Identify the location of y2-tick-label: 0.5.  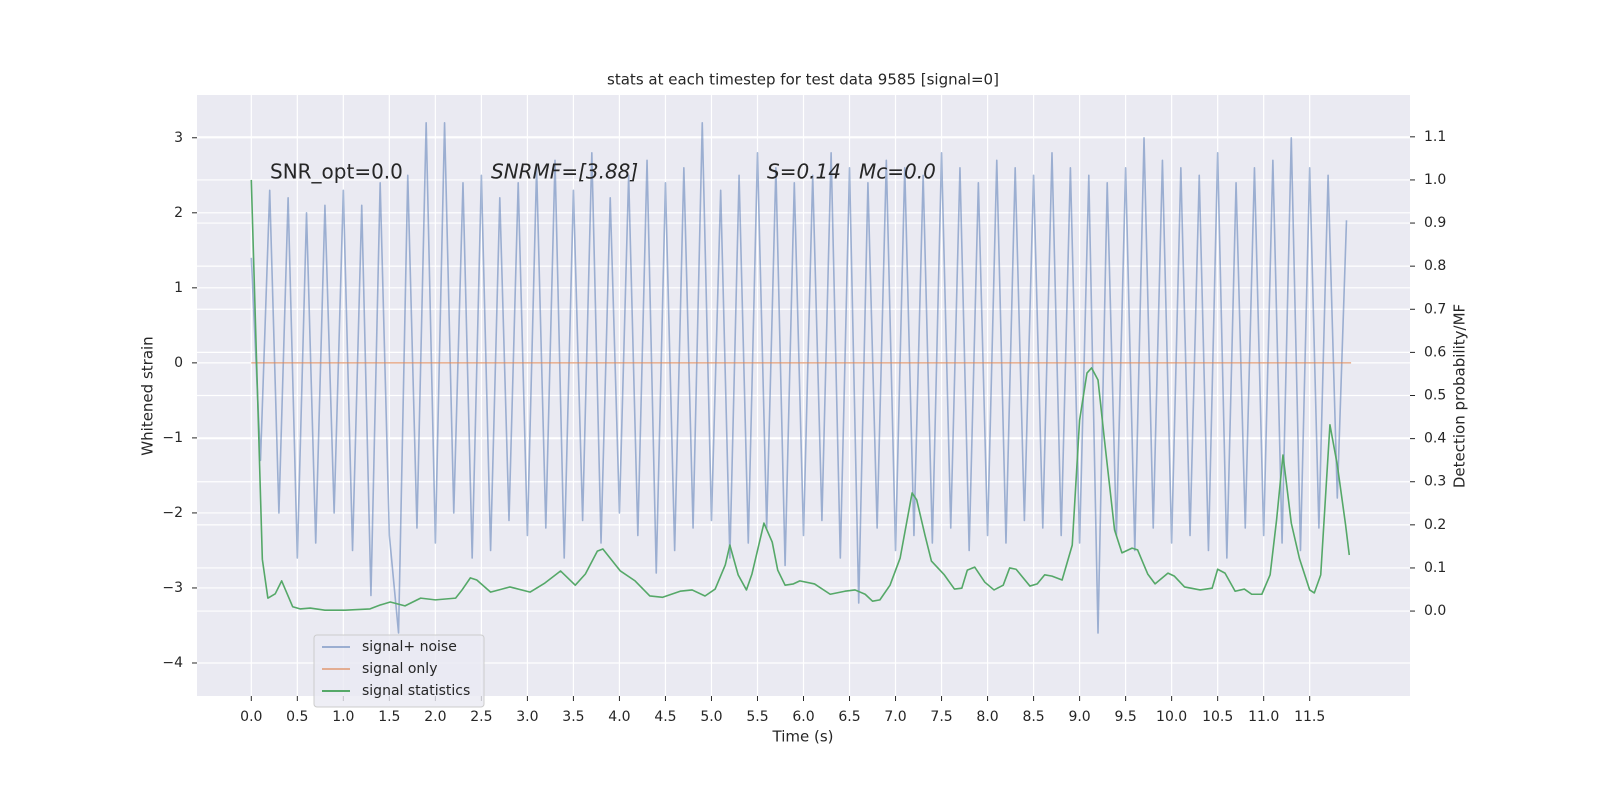
(1435, 396).